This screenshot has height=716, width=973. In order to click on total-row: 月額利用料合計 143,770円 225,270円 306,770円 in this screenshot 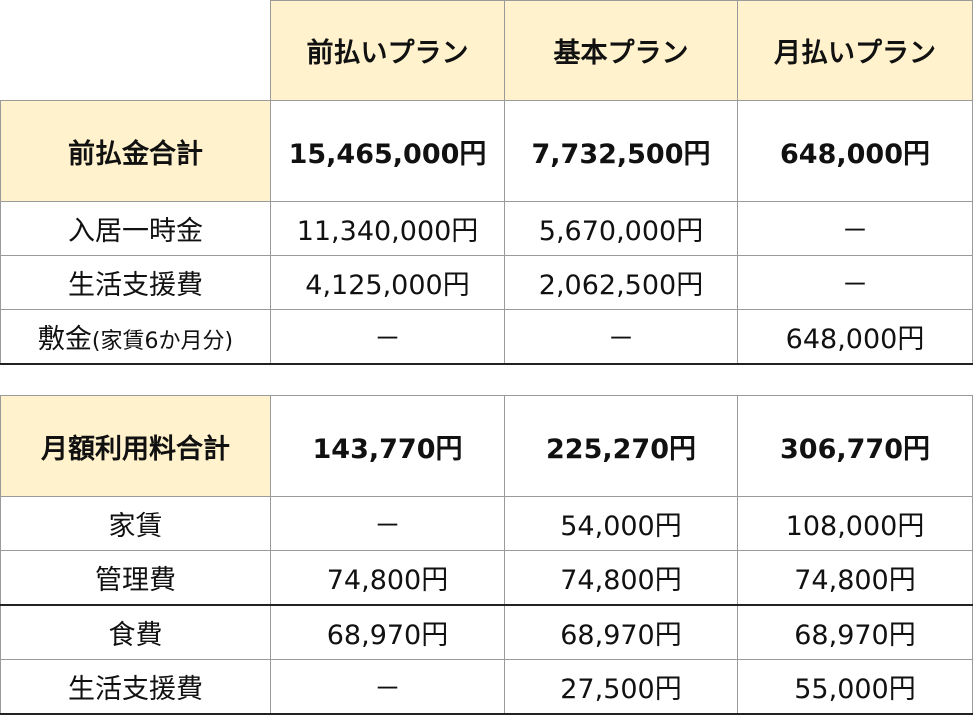, I will do `click(486, 446)`.